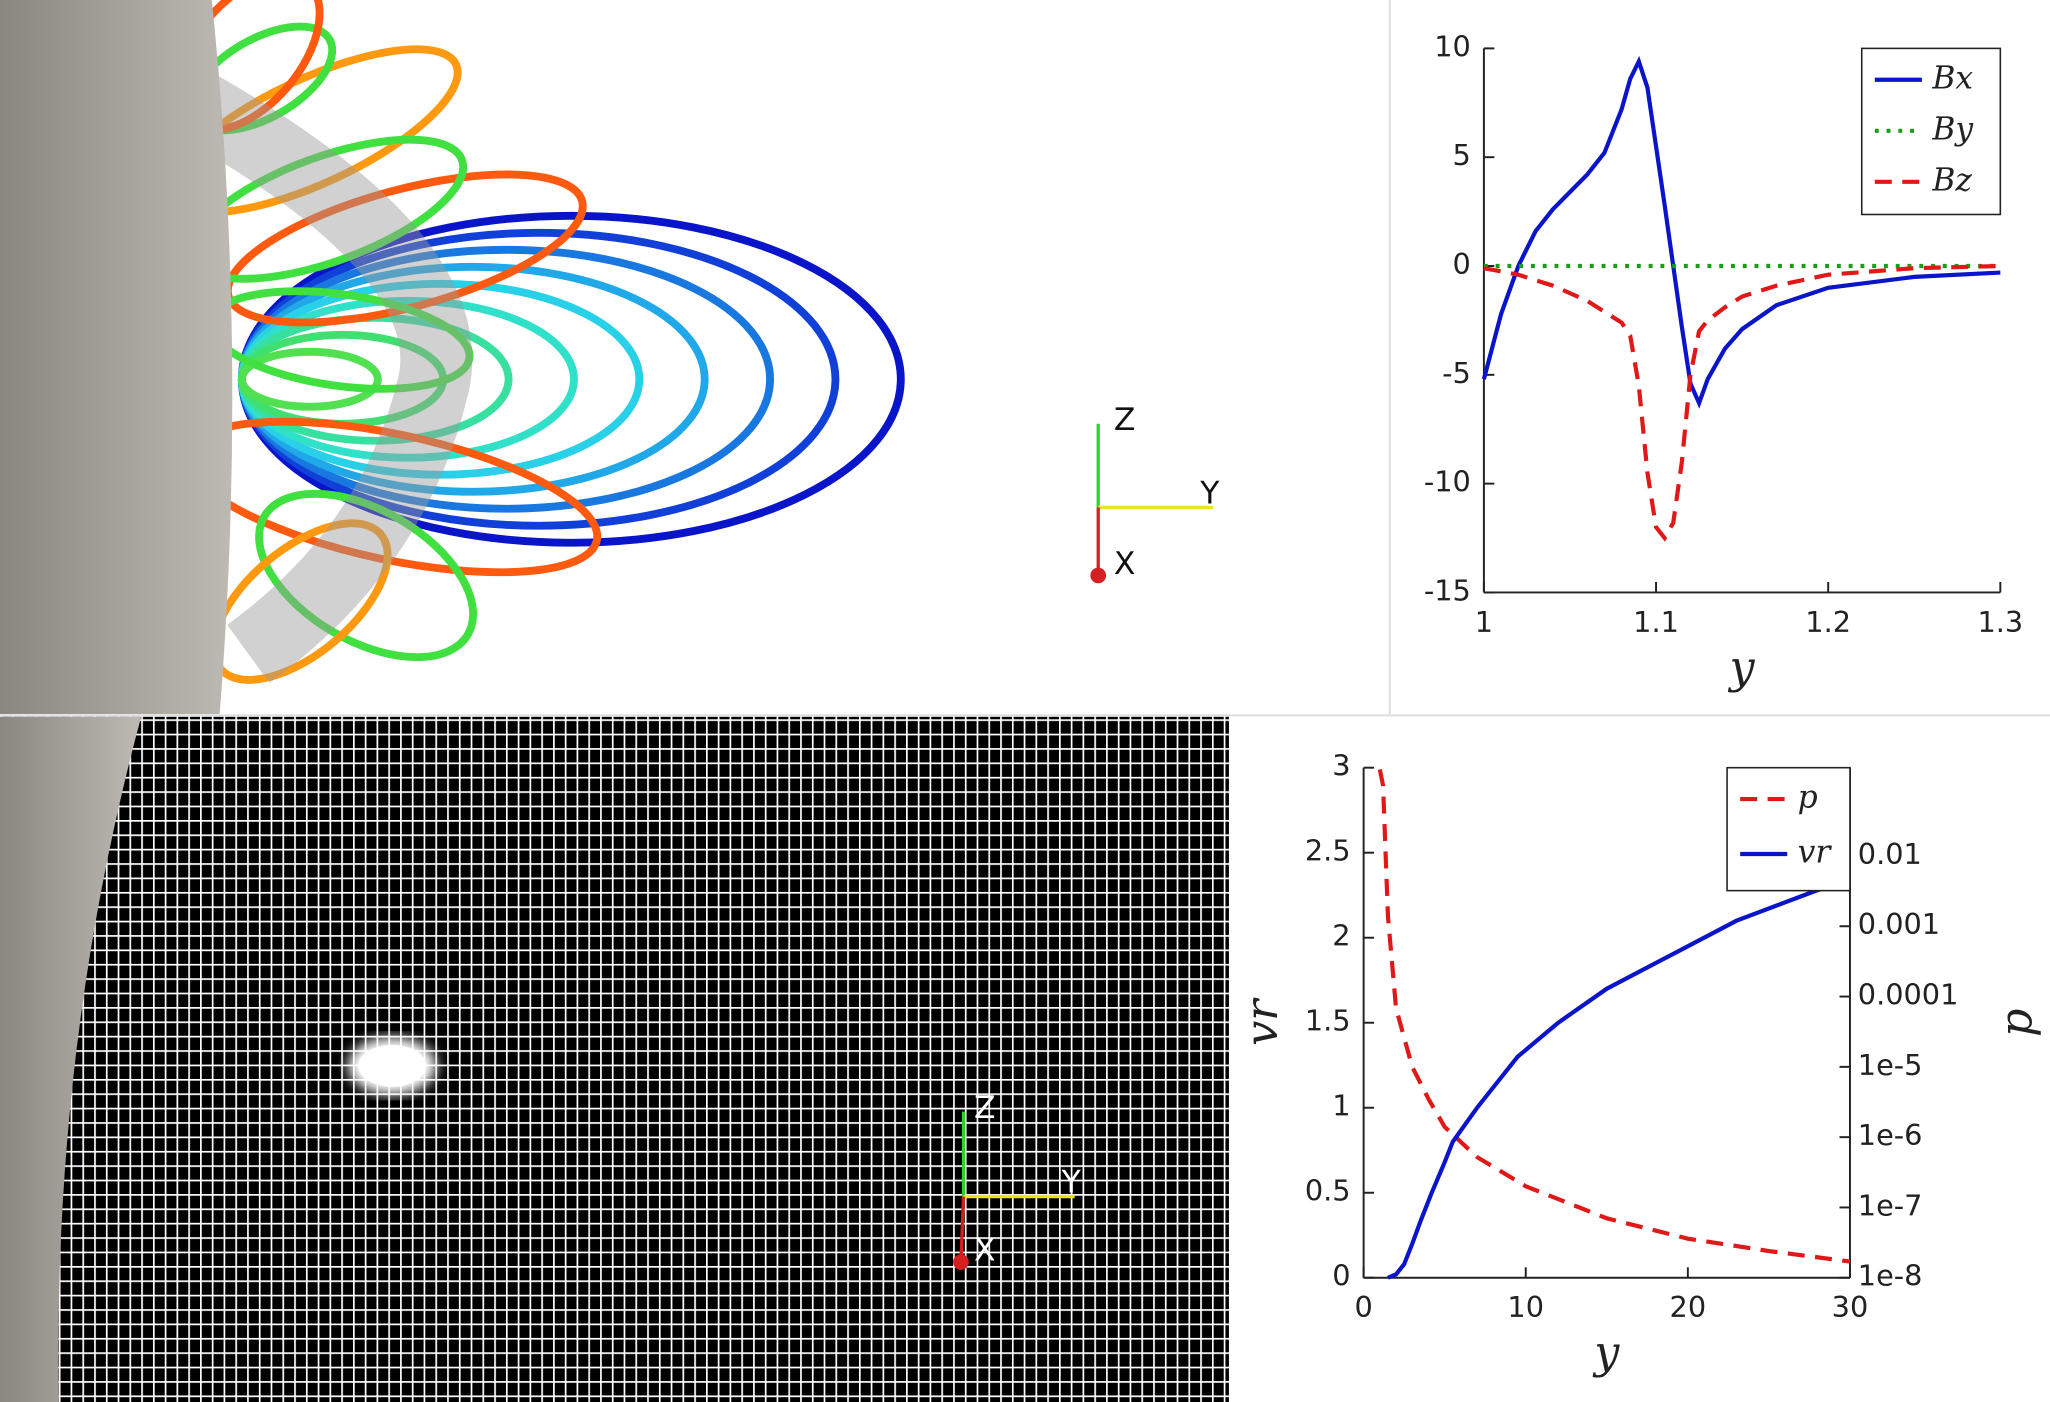  Describe the element at coordinates (1328, 851) in the screenshot. I see `y-tick-label: 2.5` at that location.